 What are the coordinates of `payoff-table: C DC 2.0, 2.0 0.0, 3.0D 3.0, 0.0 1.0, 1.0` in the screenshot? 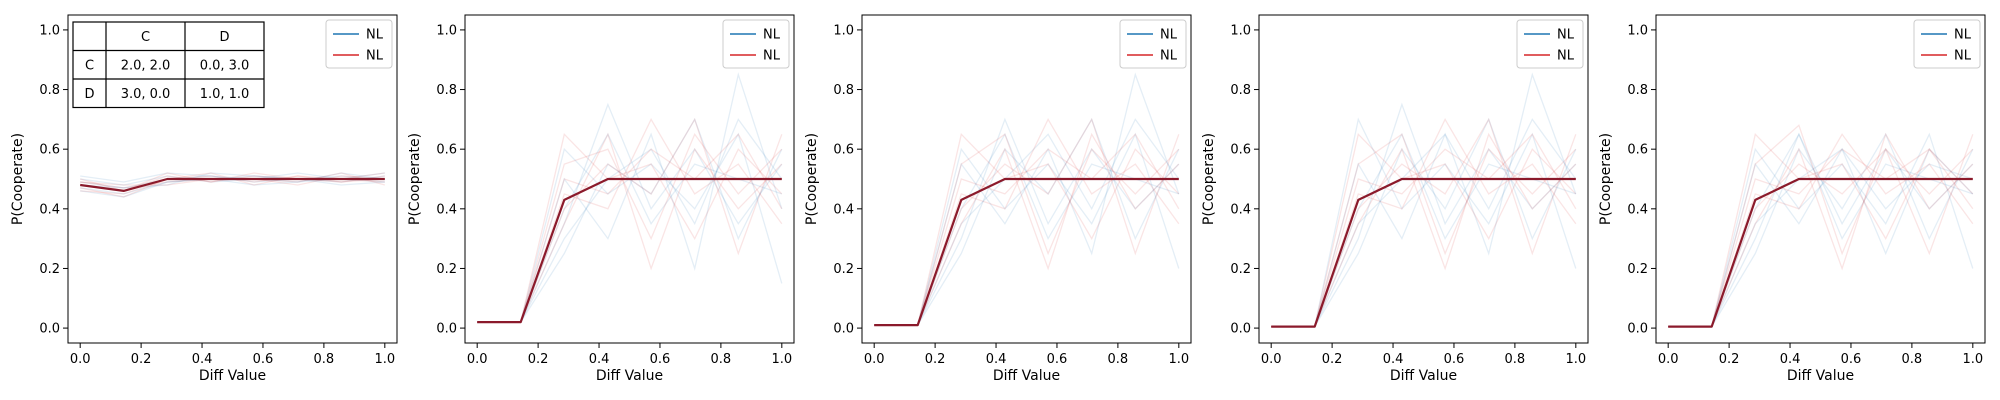 It's located at (168, 65).